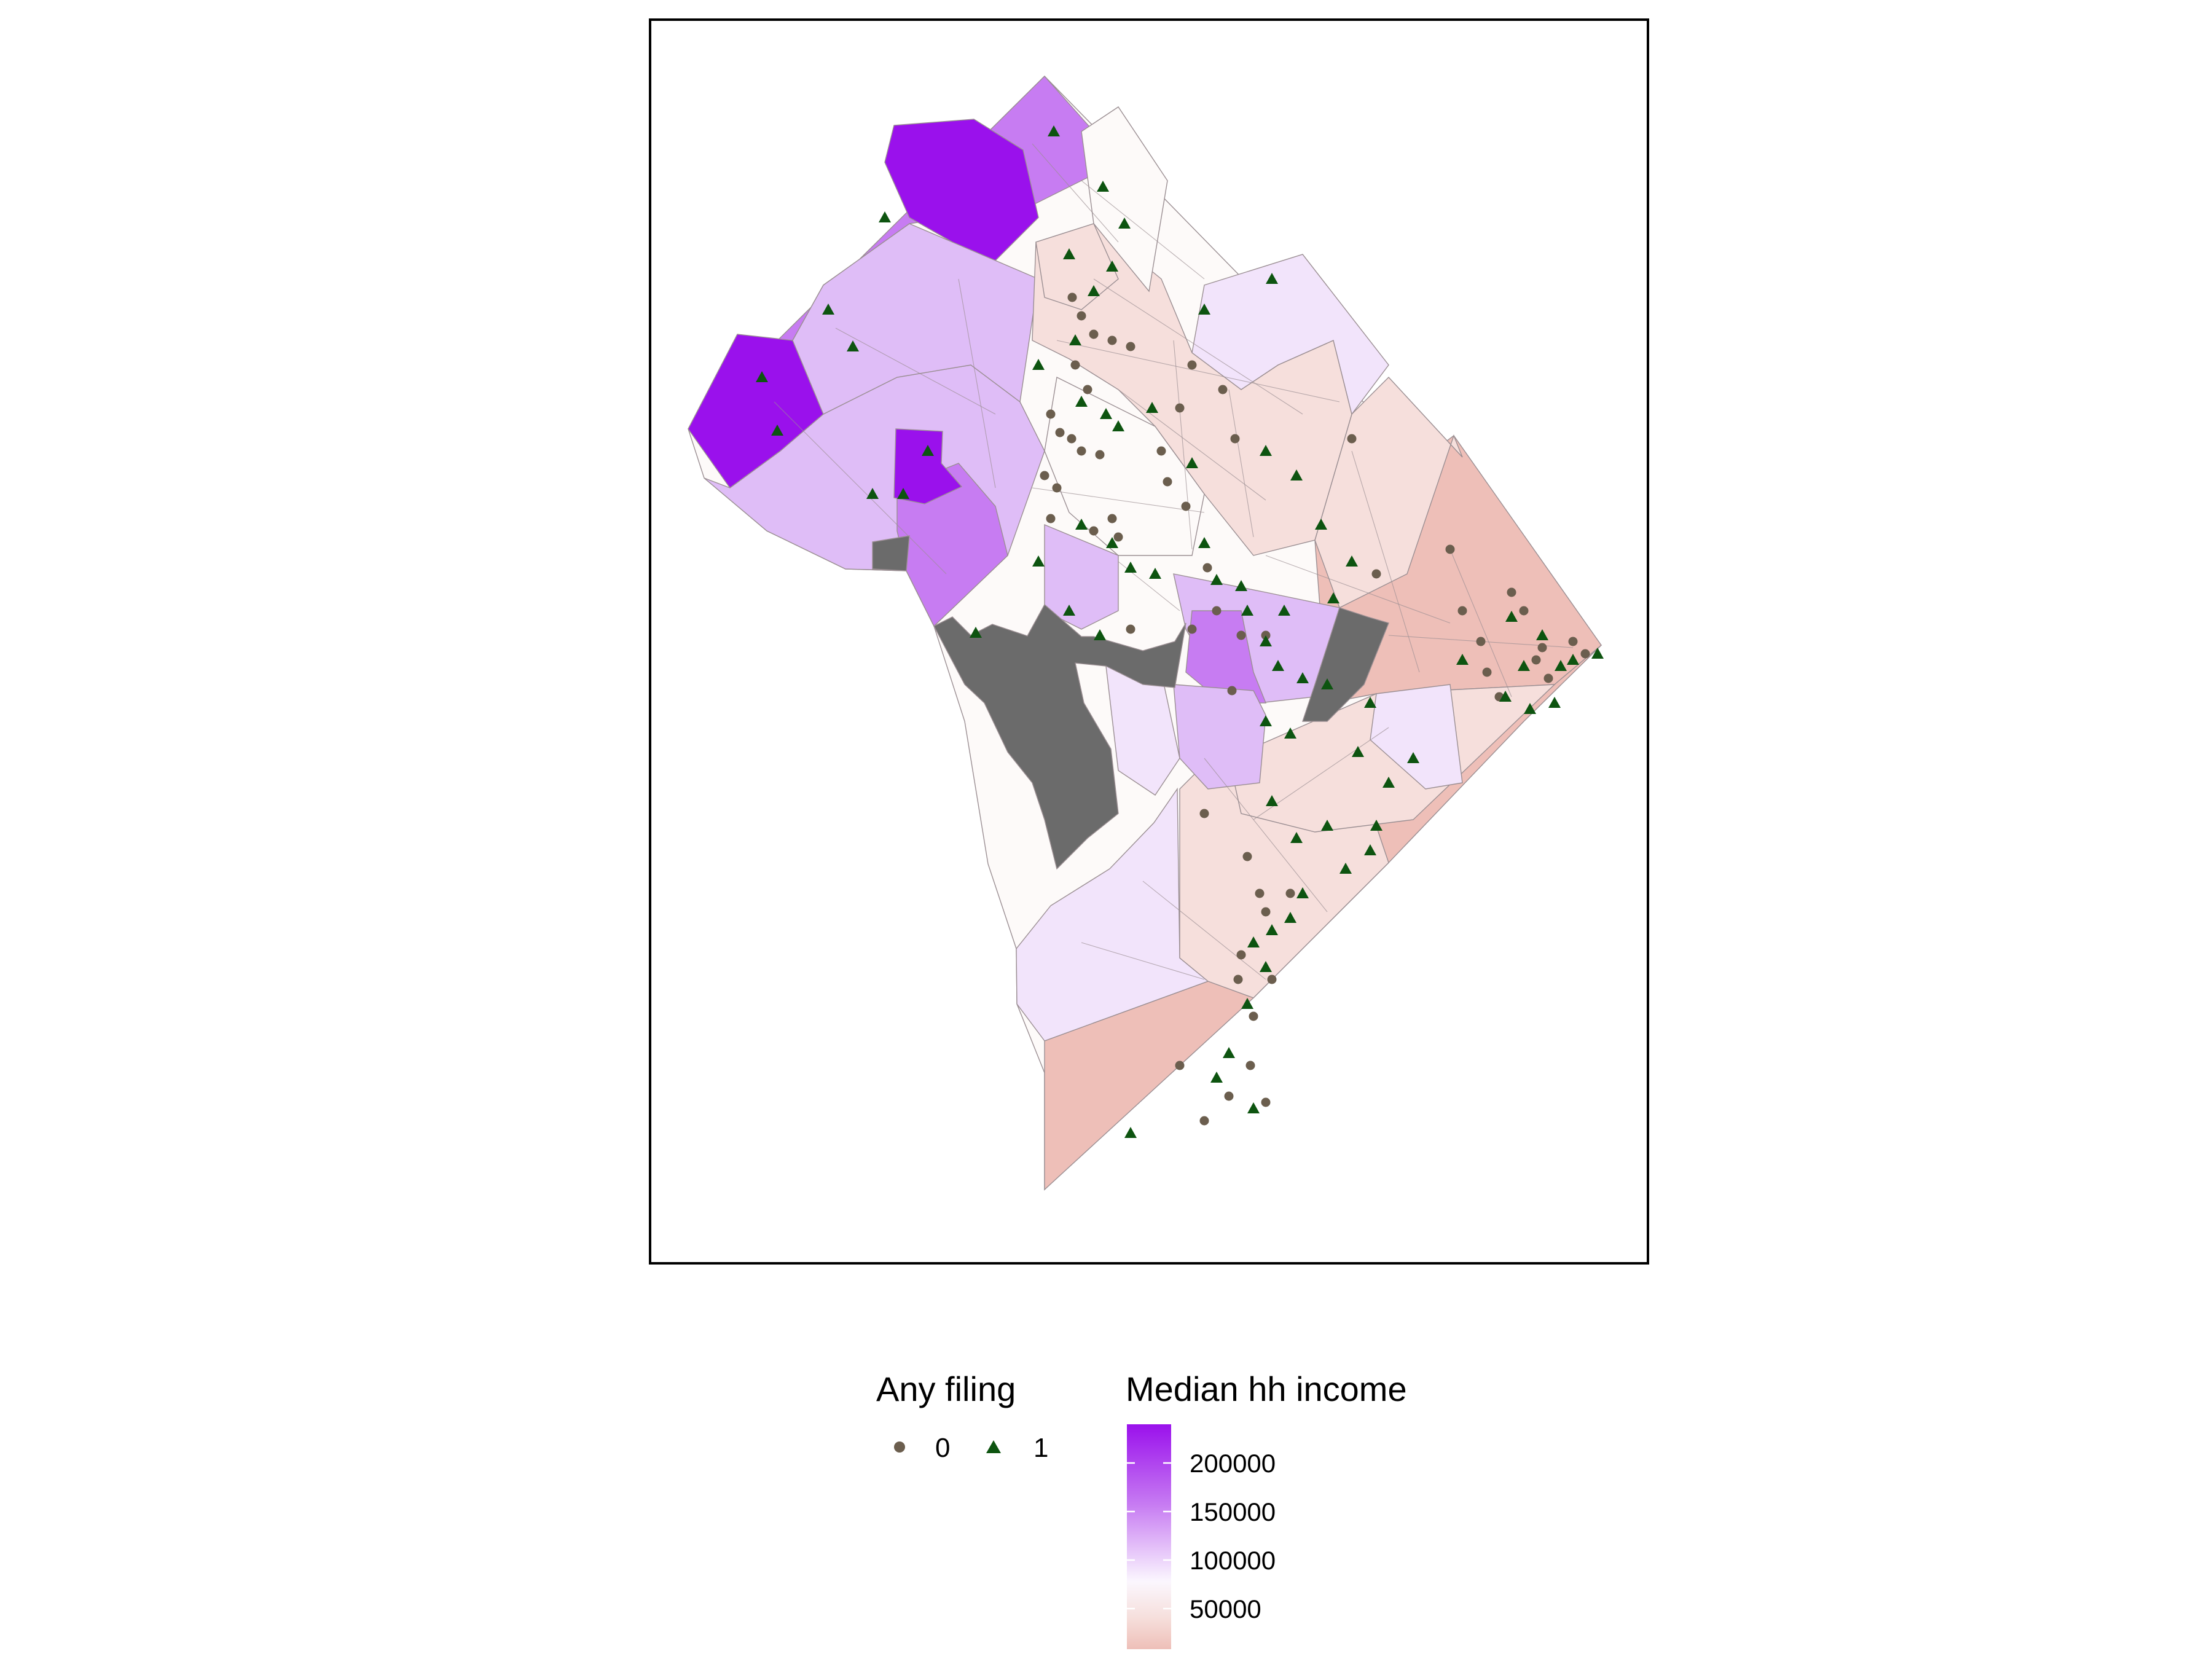 Image resolution: width=2212 pixels, height=1659 pixels. Describe the element at coordinates (1124, 199) in the screenshot. I see `tract-nw-white-cells` at that location.